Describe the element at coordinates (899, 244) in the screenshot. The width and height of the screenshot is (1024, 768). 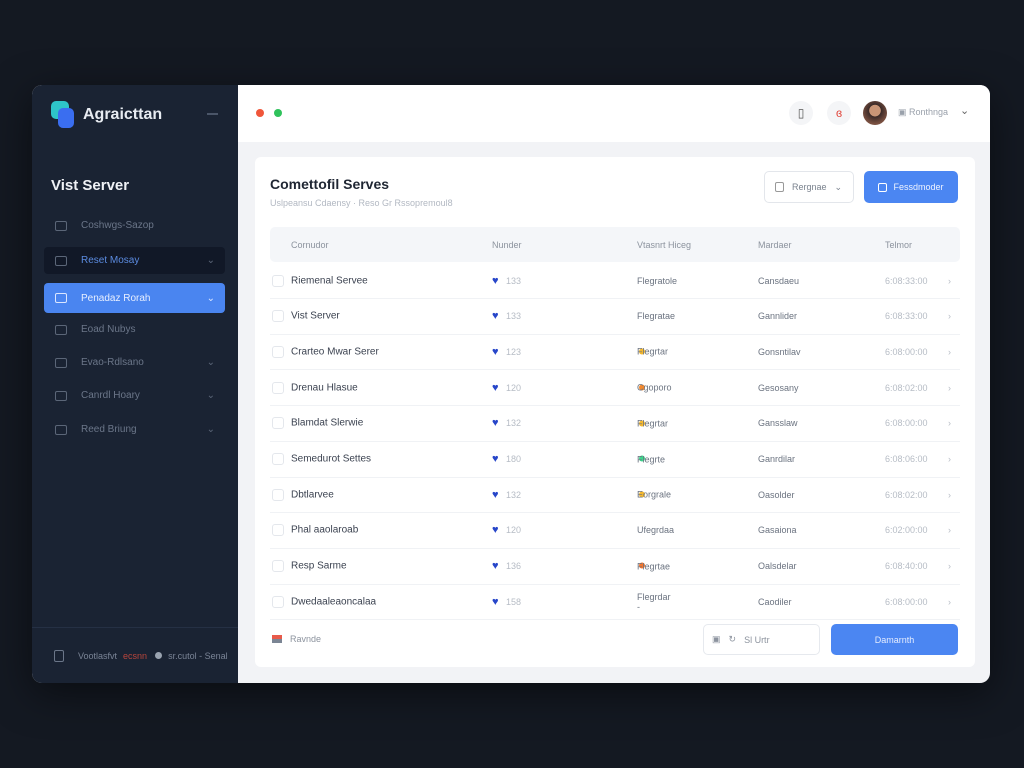
I see `column-header: Telmor` at that location.